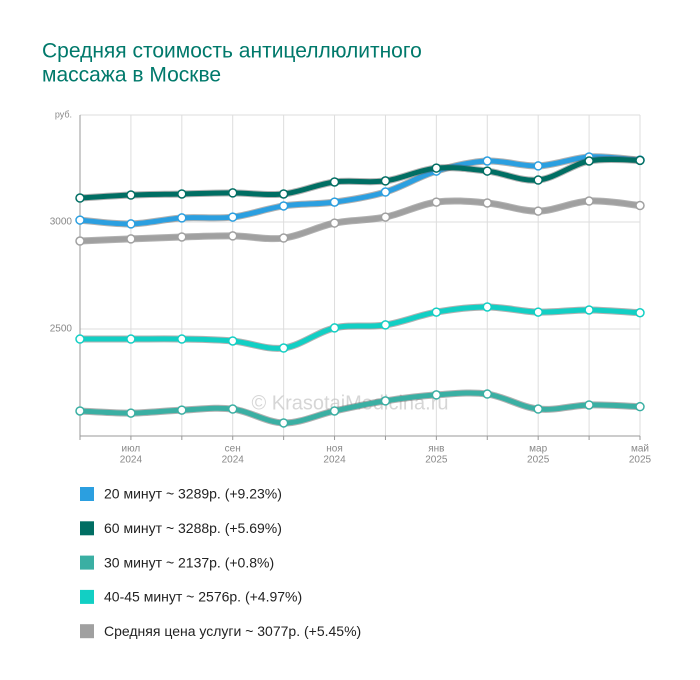 This screenshot has width=700, height=680. What do you see at coordinates (193, 494) in the screenshot?
I see `legend-label: 20 минут ~ 3289р. (+9.23%)` at bounding box center [193, 494].